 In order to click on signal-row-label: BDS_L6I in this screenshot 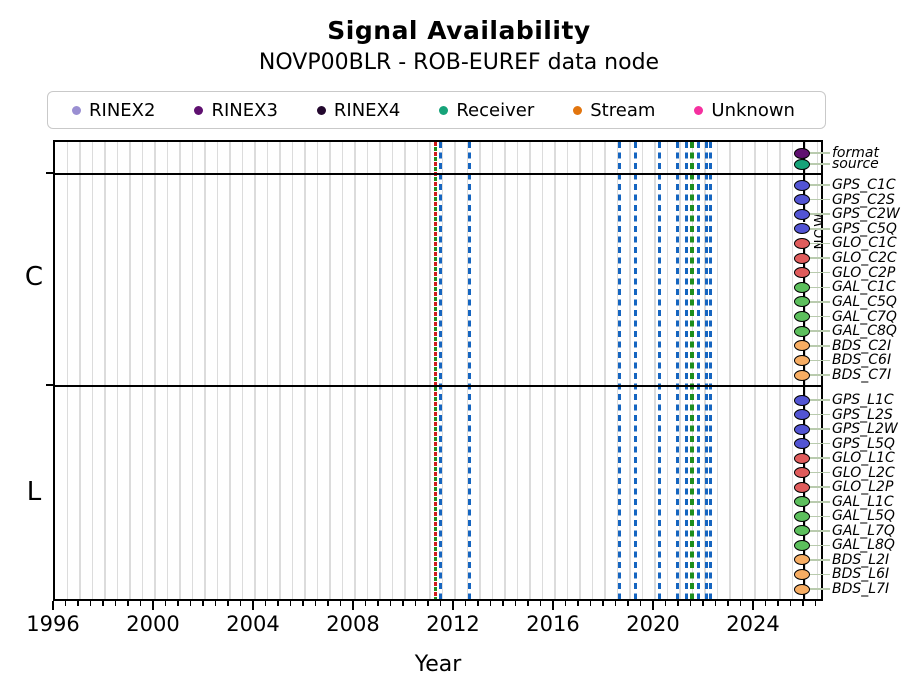, I will do `click(861, 574)`.